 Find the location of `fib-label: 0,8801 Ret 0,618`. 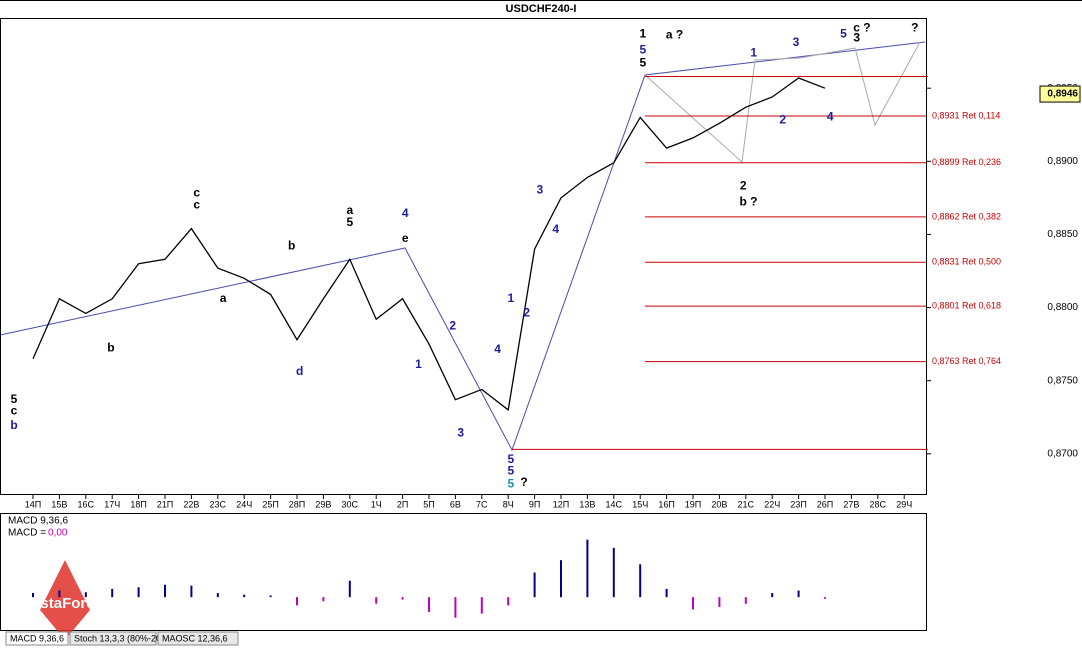

fib-label: 0,8801 Ret 0,618 is located at coordinates (966, 305).